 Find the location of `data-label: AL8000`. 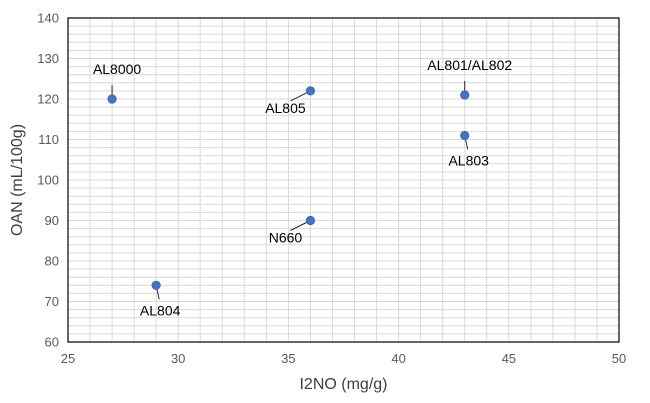

data-label: AL8000 is located at coordinates (117, 69).